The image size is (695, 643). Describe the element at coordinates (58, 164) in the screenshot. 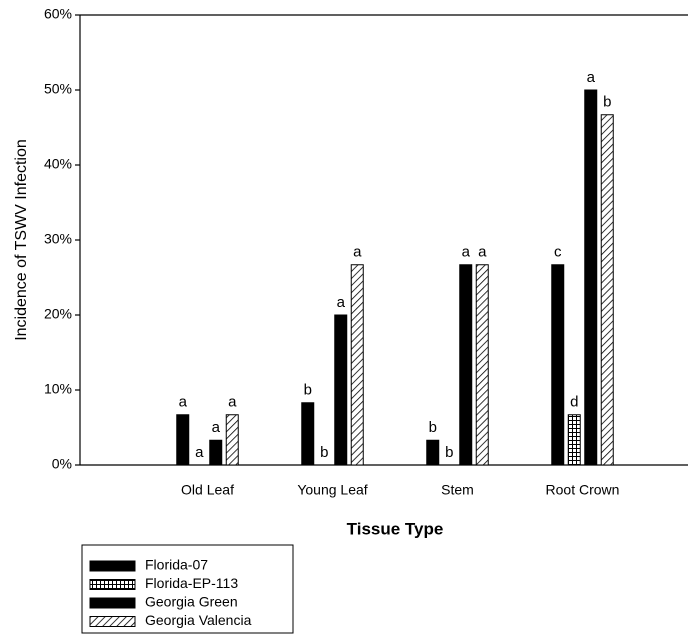

I see `y-tick-label: 40%` at that location.